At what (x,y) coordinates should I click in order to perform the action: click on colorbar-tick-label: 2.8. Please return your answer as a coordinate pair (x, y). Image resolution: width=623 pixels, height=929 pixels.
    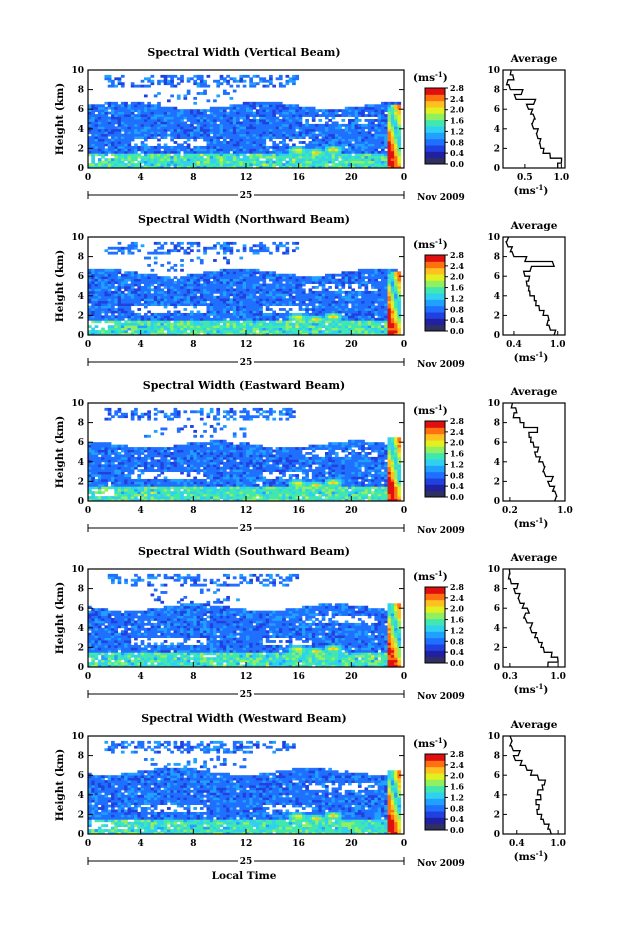
    Looking at the image, I should click on (457, 255).